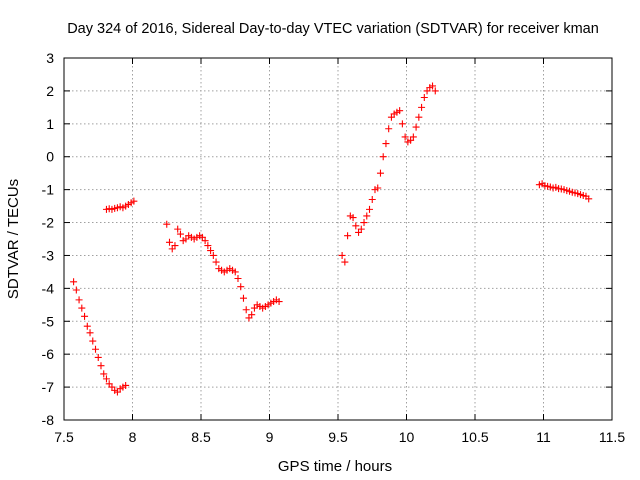 The width and height of the screenshot is (640, 480). Describe the element at coordinates (335, 466) in the screenshot. I see `x-axis-label: GPS time / hours` at that location.